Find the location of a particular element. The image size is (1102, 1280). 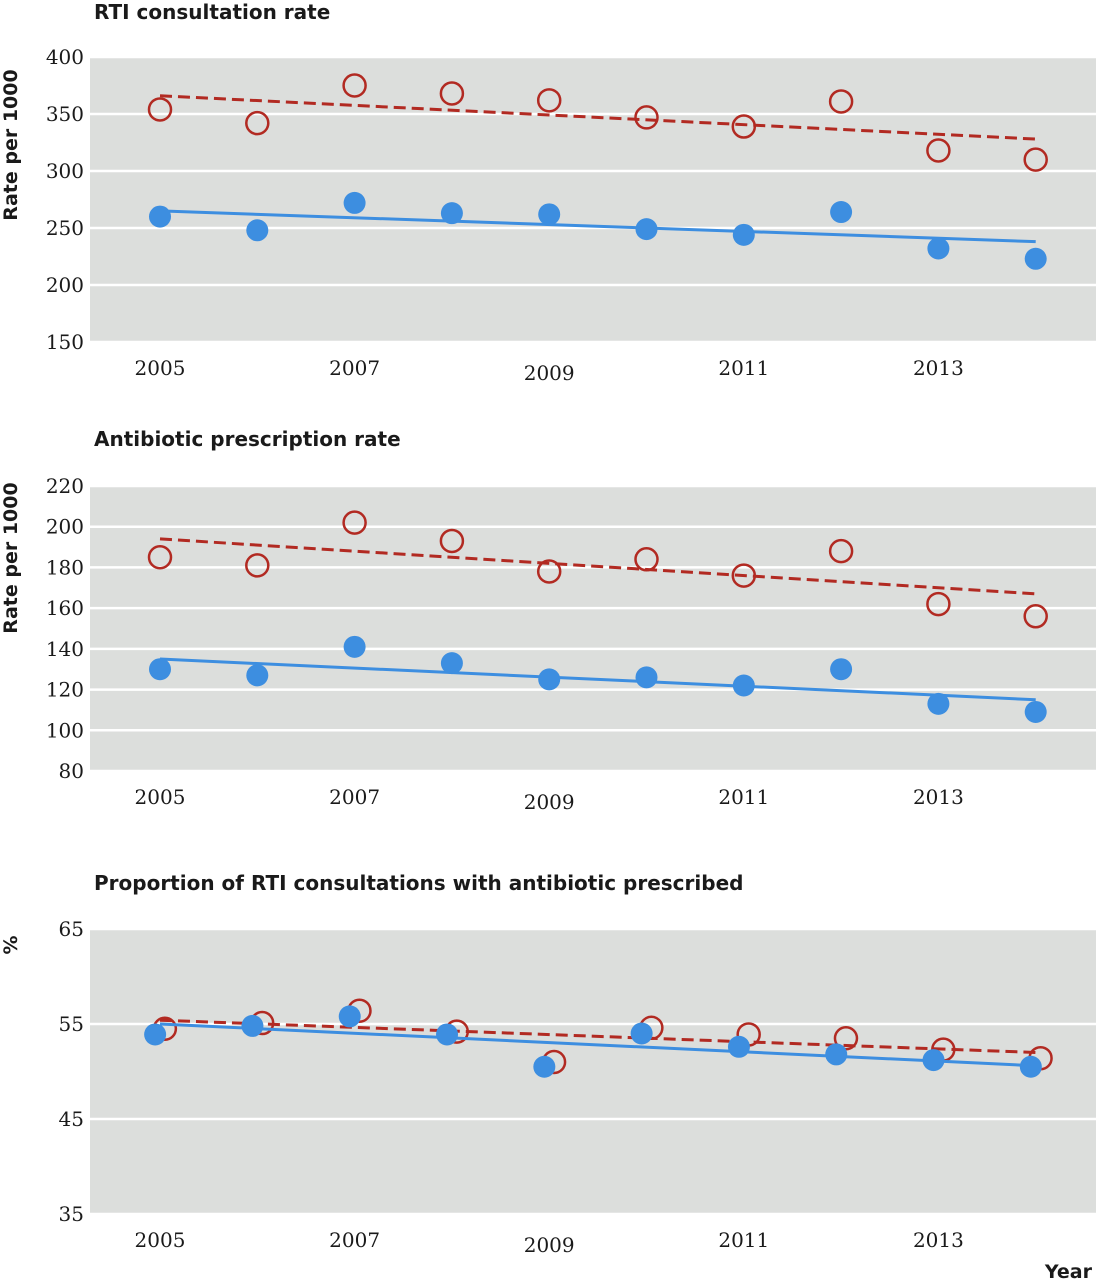

y-tick-label: 120 is located at coordinates (65, 690).